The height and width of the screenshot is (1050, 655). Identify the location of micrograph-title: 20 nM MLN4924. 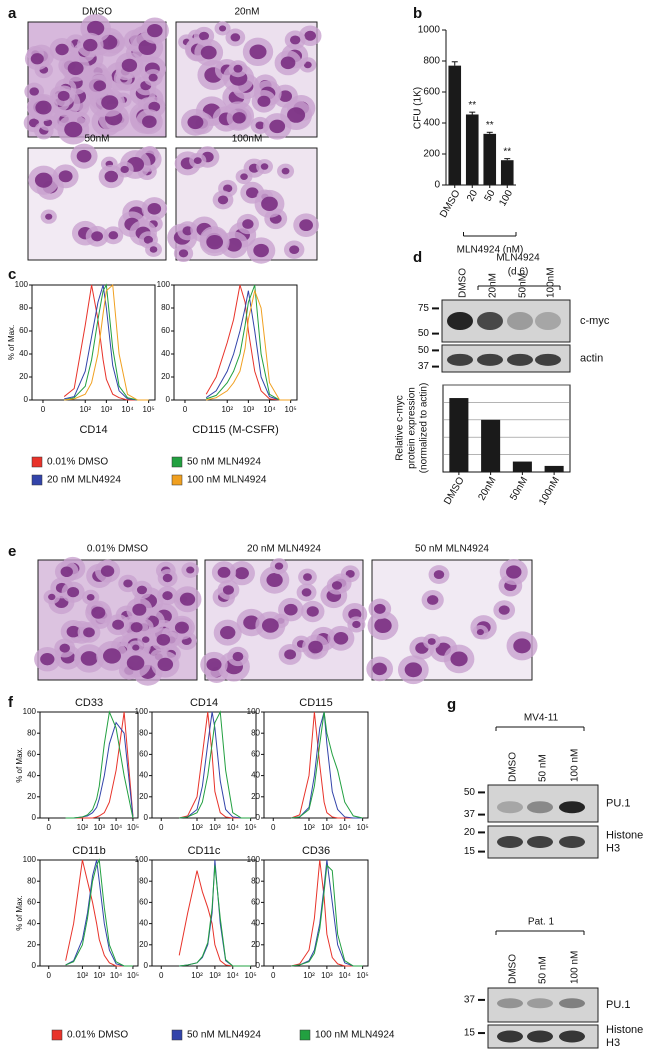
(284, 549).